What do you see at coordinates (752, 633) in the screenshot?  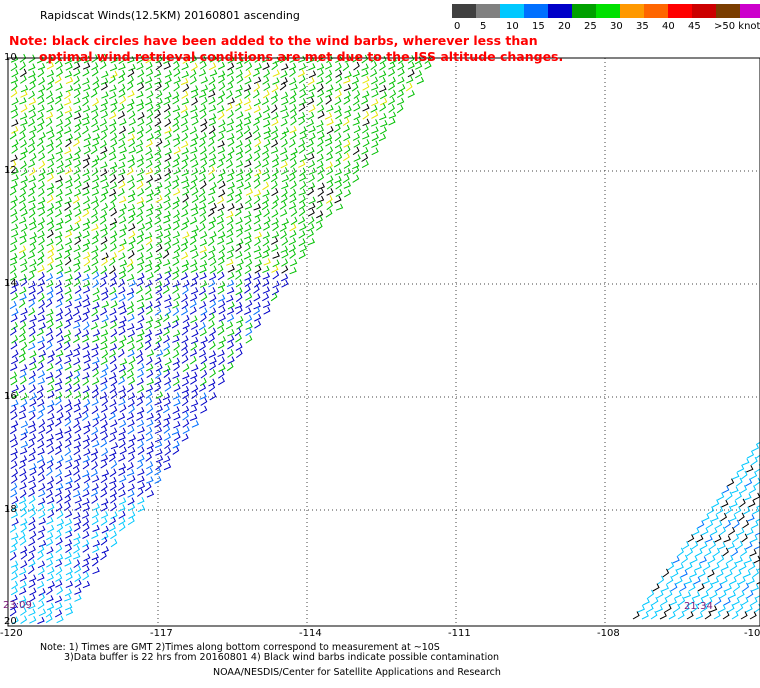 I see `longitude-tick: -105` at bounding box center [752, 633].